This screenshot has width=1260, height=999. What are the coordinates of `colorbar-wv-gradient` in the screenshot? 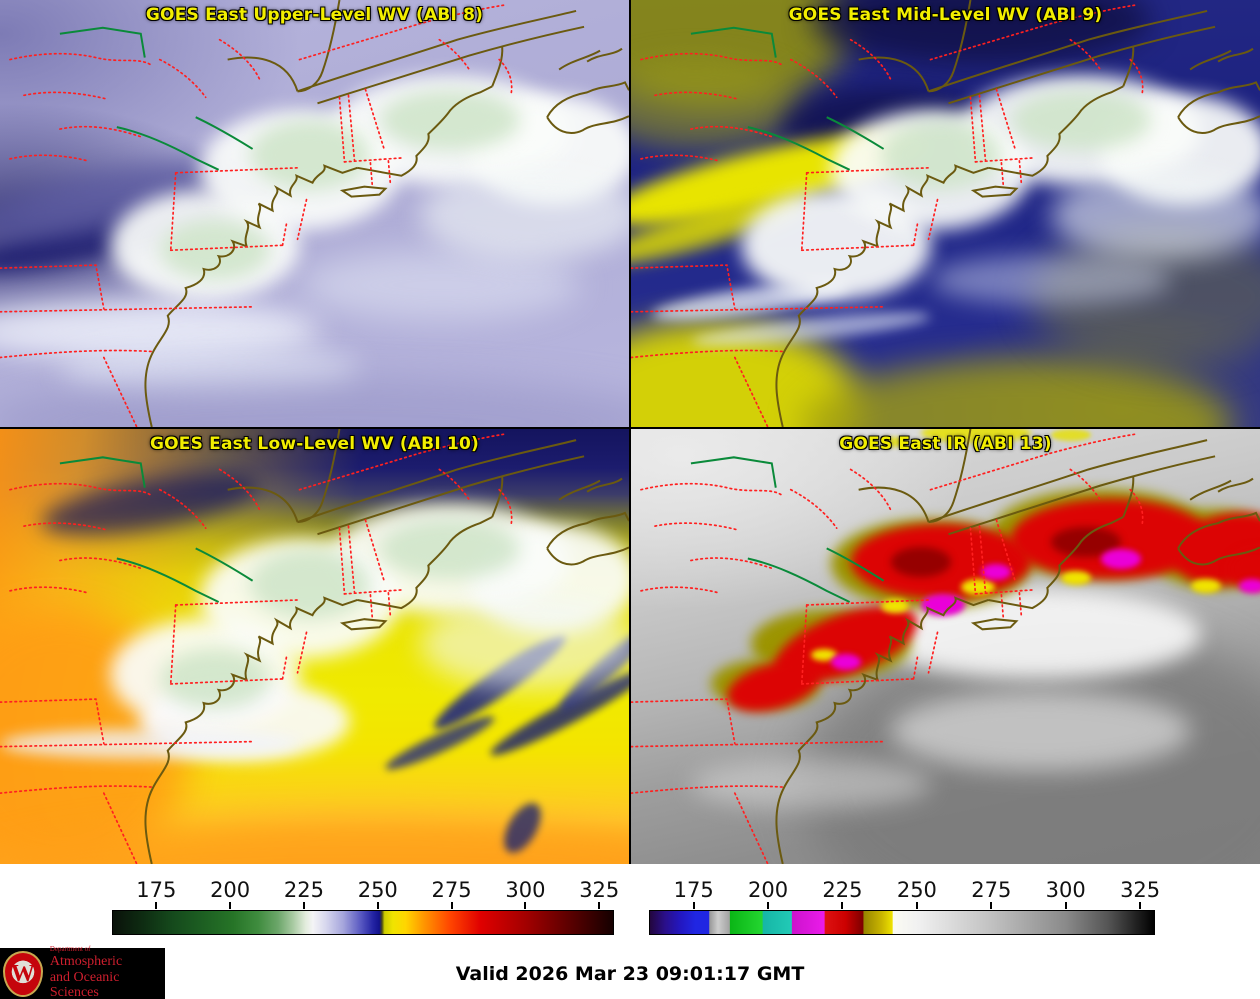 It's located at (363, 922).